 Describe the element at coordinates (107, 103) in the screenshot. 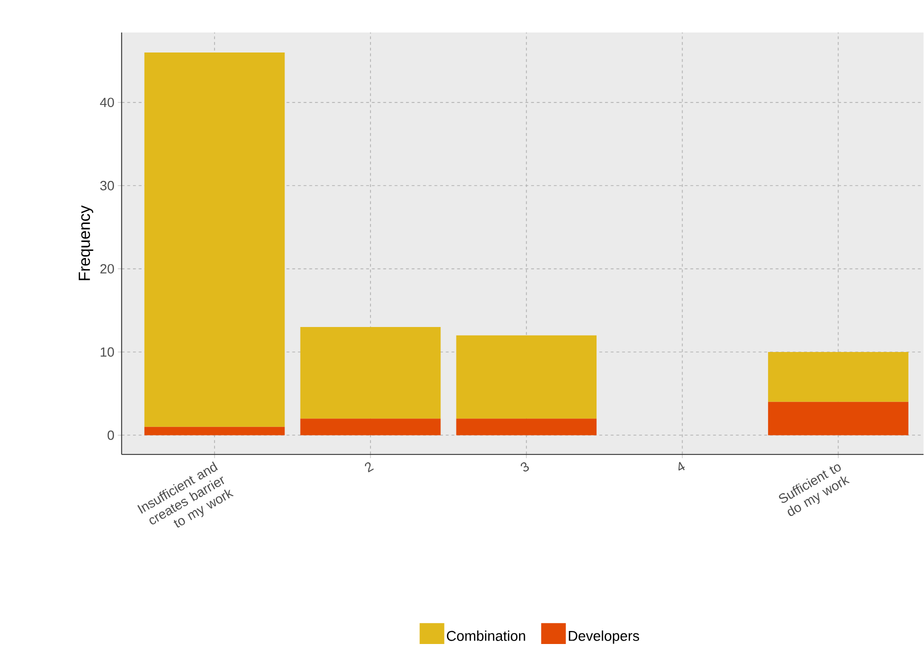

I see `y-tick-label: 40` at that location.